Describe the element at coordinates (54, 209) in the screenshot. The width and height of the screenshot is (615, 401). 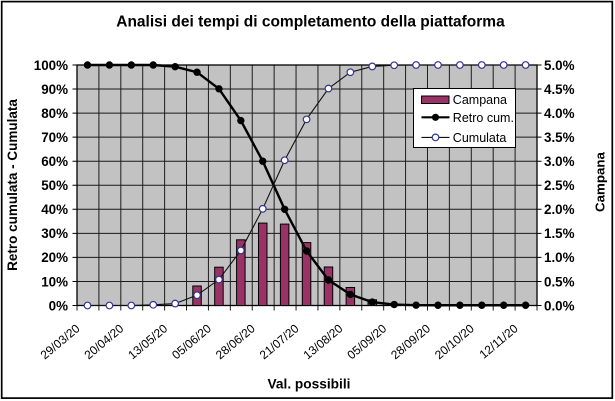
I see `svg-text: 40%` at that location.